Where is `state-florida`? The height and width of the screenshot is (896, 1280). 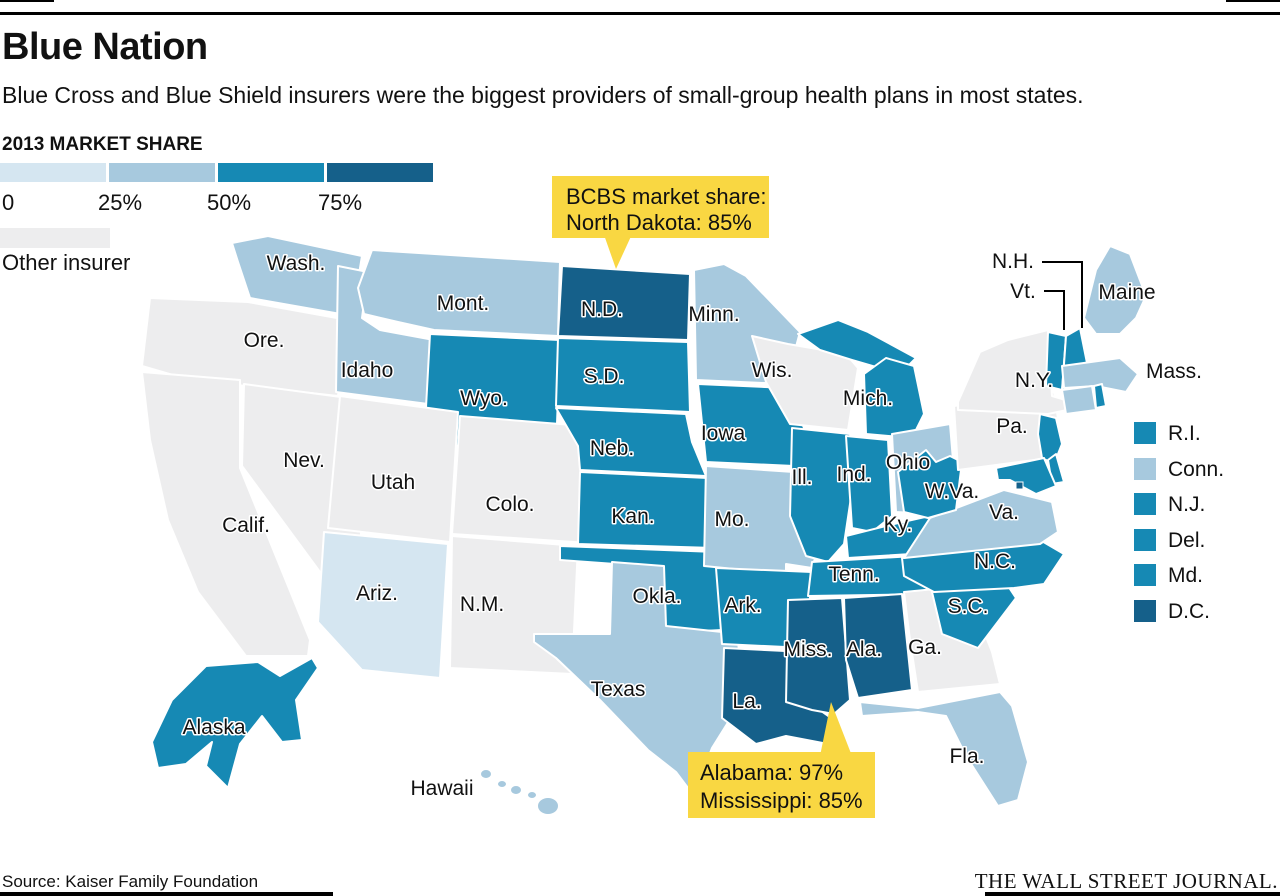
state-florida is located at coordinates (944, 749).